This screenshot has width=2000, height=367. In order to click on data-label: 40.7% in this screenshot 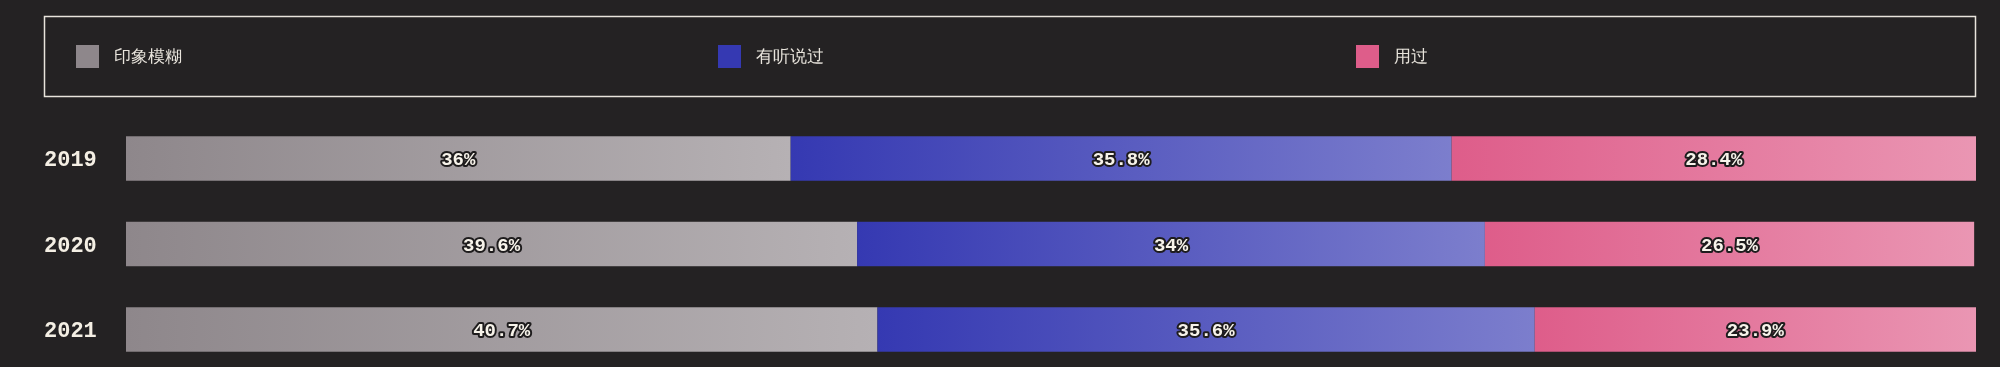, I will do `click(502, 331)`.